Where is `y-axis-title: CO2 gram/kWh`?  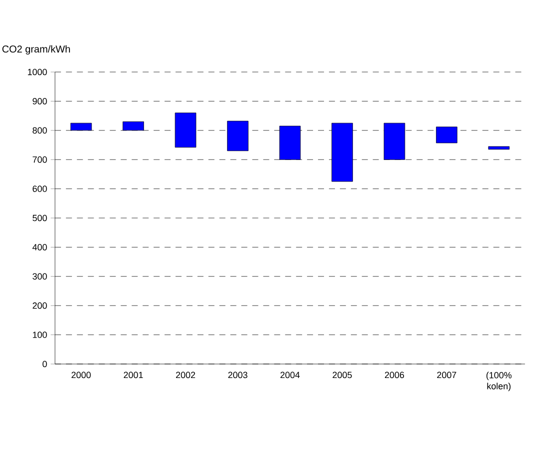
y-axis-title: CO2 gram/kWh is located at coordinates (36, 50).